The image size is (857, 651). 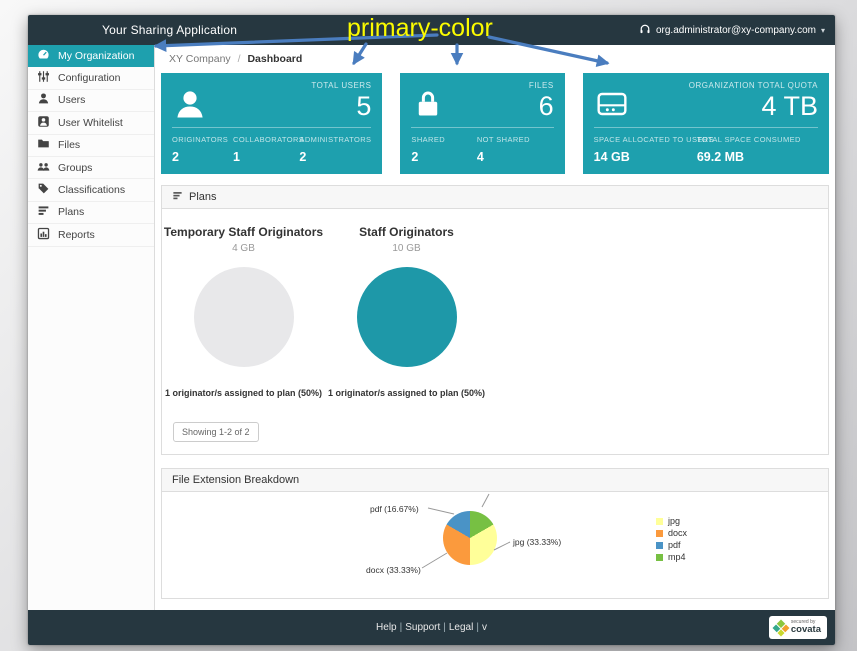 I want to click on chart-legend: jpg docx pdf mp4, so click(x=671, y=540).